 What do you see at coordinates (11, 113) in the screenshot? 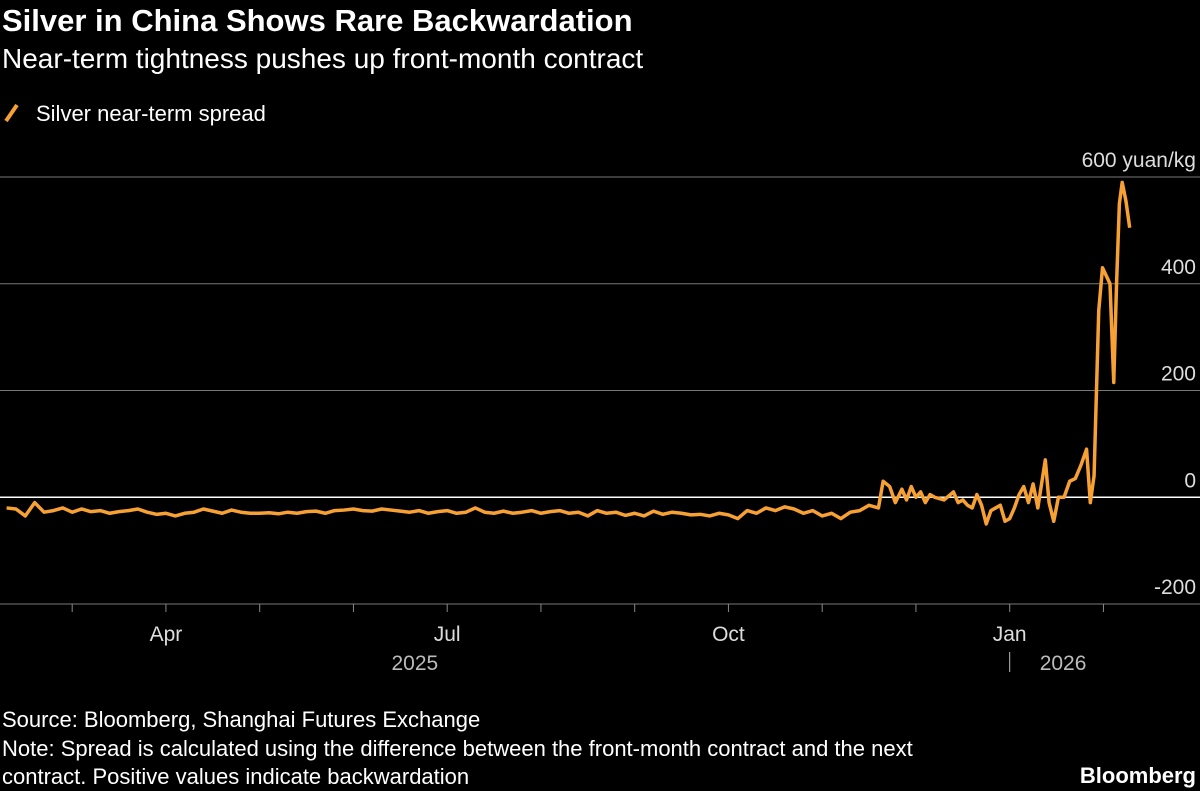
I see `legend-swatch` at bounding box center [11, 113].